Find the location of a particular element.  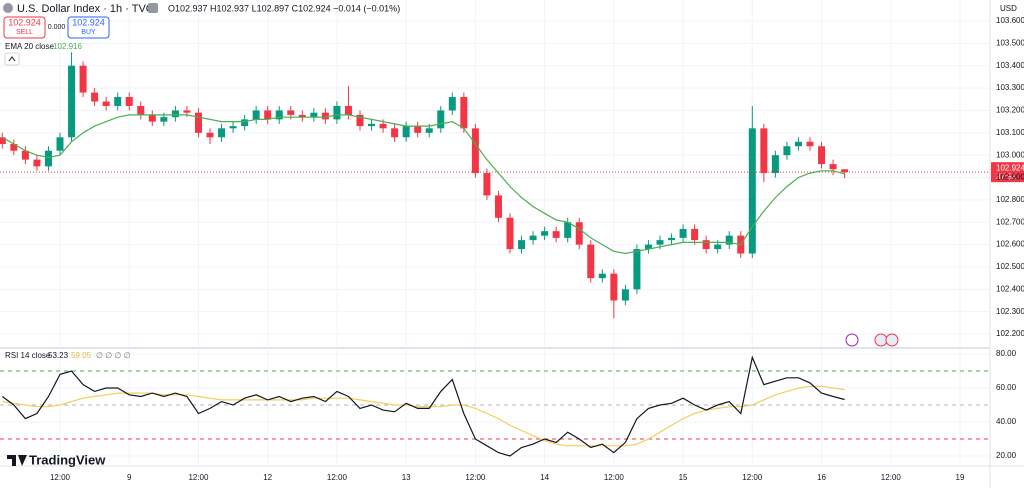

y-tick-label: 102.900 is located at coordinates (1010, 177).